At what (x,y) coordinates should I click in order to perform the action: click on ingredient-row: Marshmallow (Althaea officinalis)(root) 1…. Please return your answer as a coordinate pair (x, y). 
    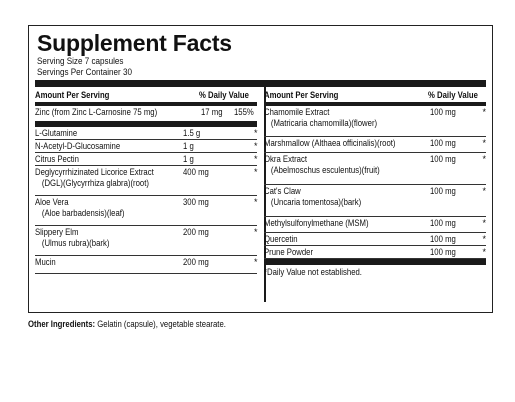
    Looking at the image, I should click on (375, 145).